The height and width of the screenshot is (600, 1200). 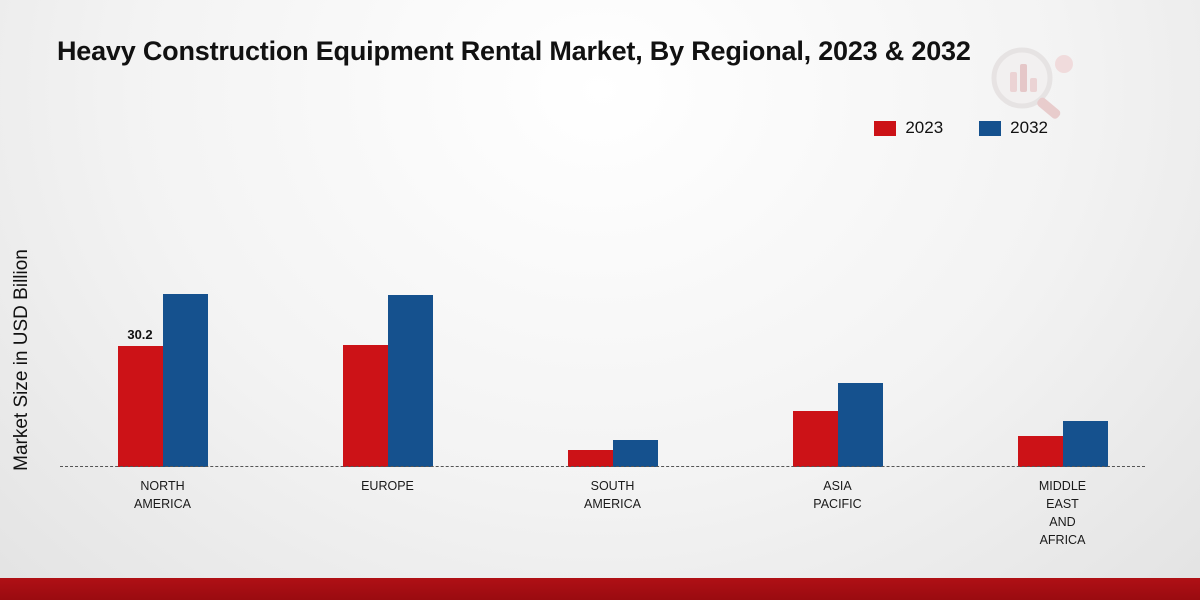 I want to click on legend-label-2023: 2023, so click(x=924, y=127).